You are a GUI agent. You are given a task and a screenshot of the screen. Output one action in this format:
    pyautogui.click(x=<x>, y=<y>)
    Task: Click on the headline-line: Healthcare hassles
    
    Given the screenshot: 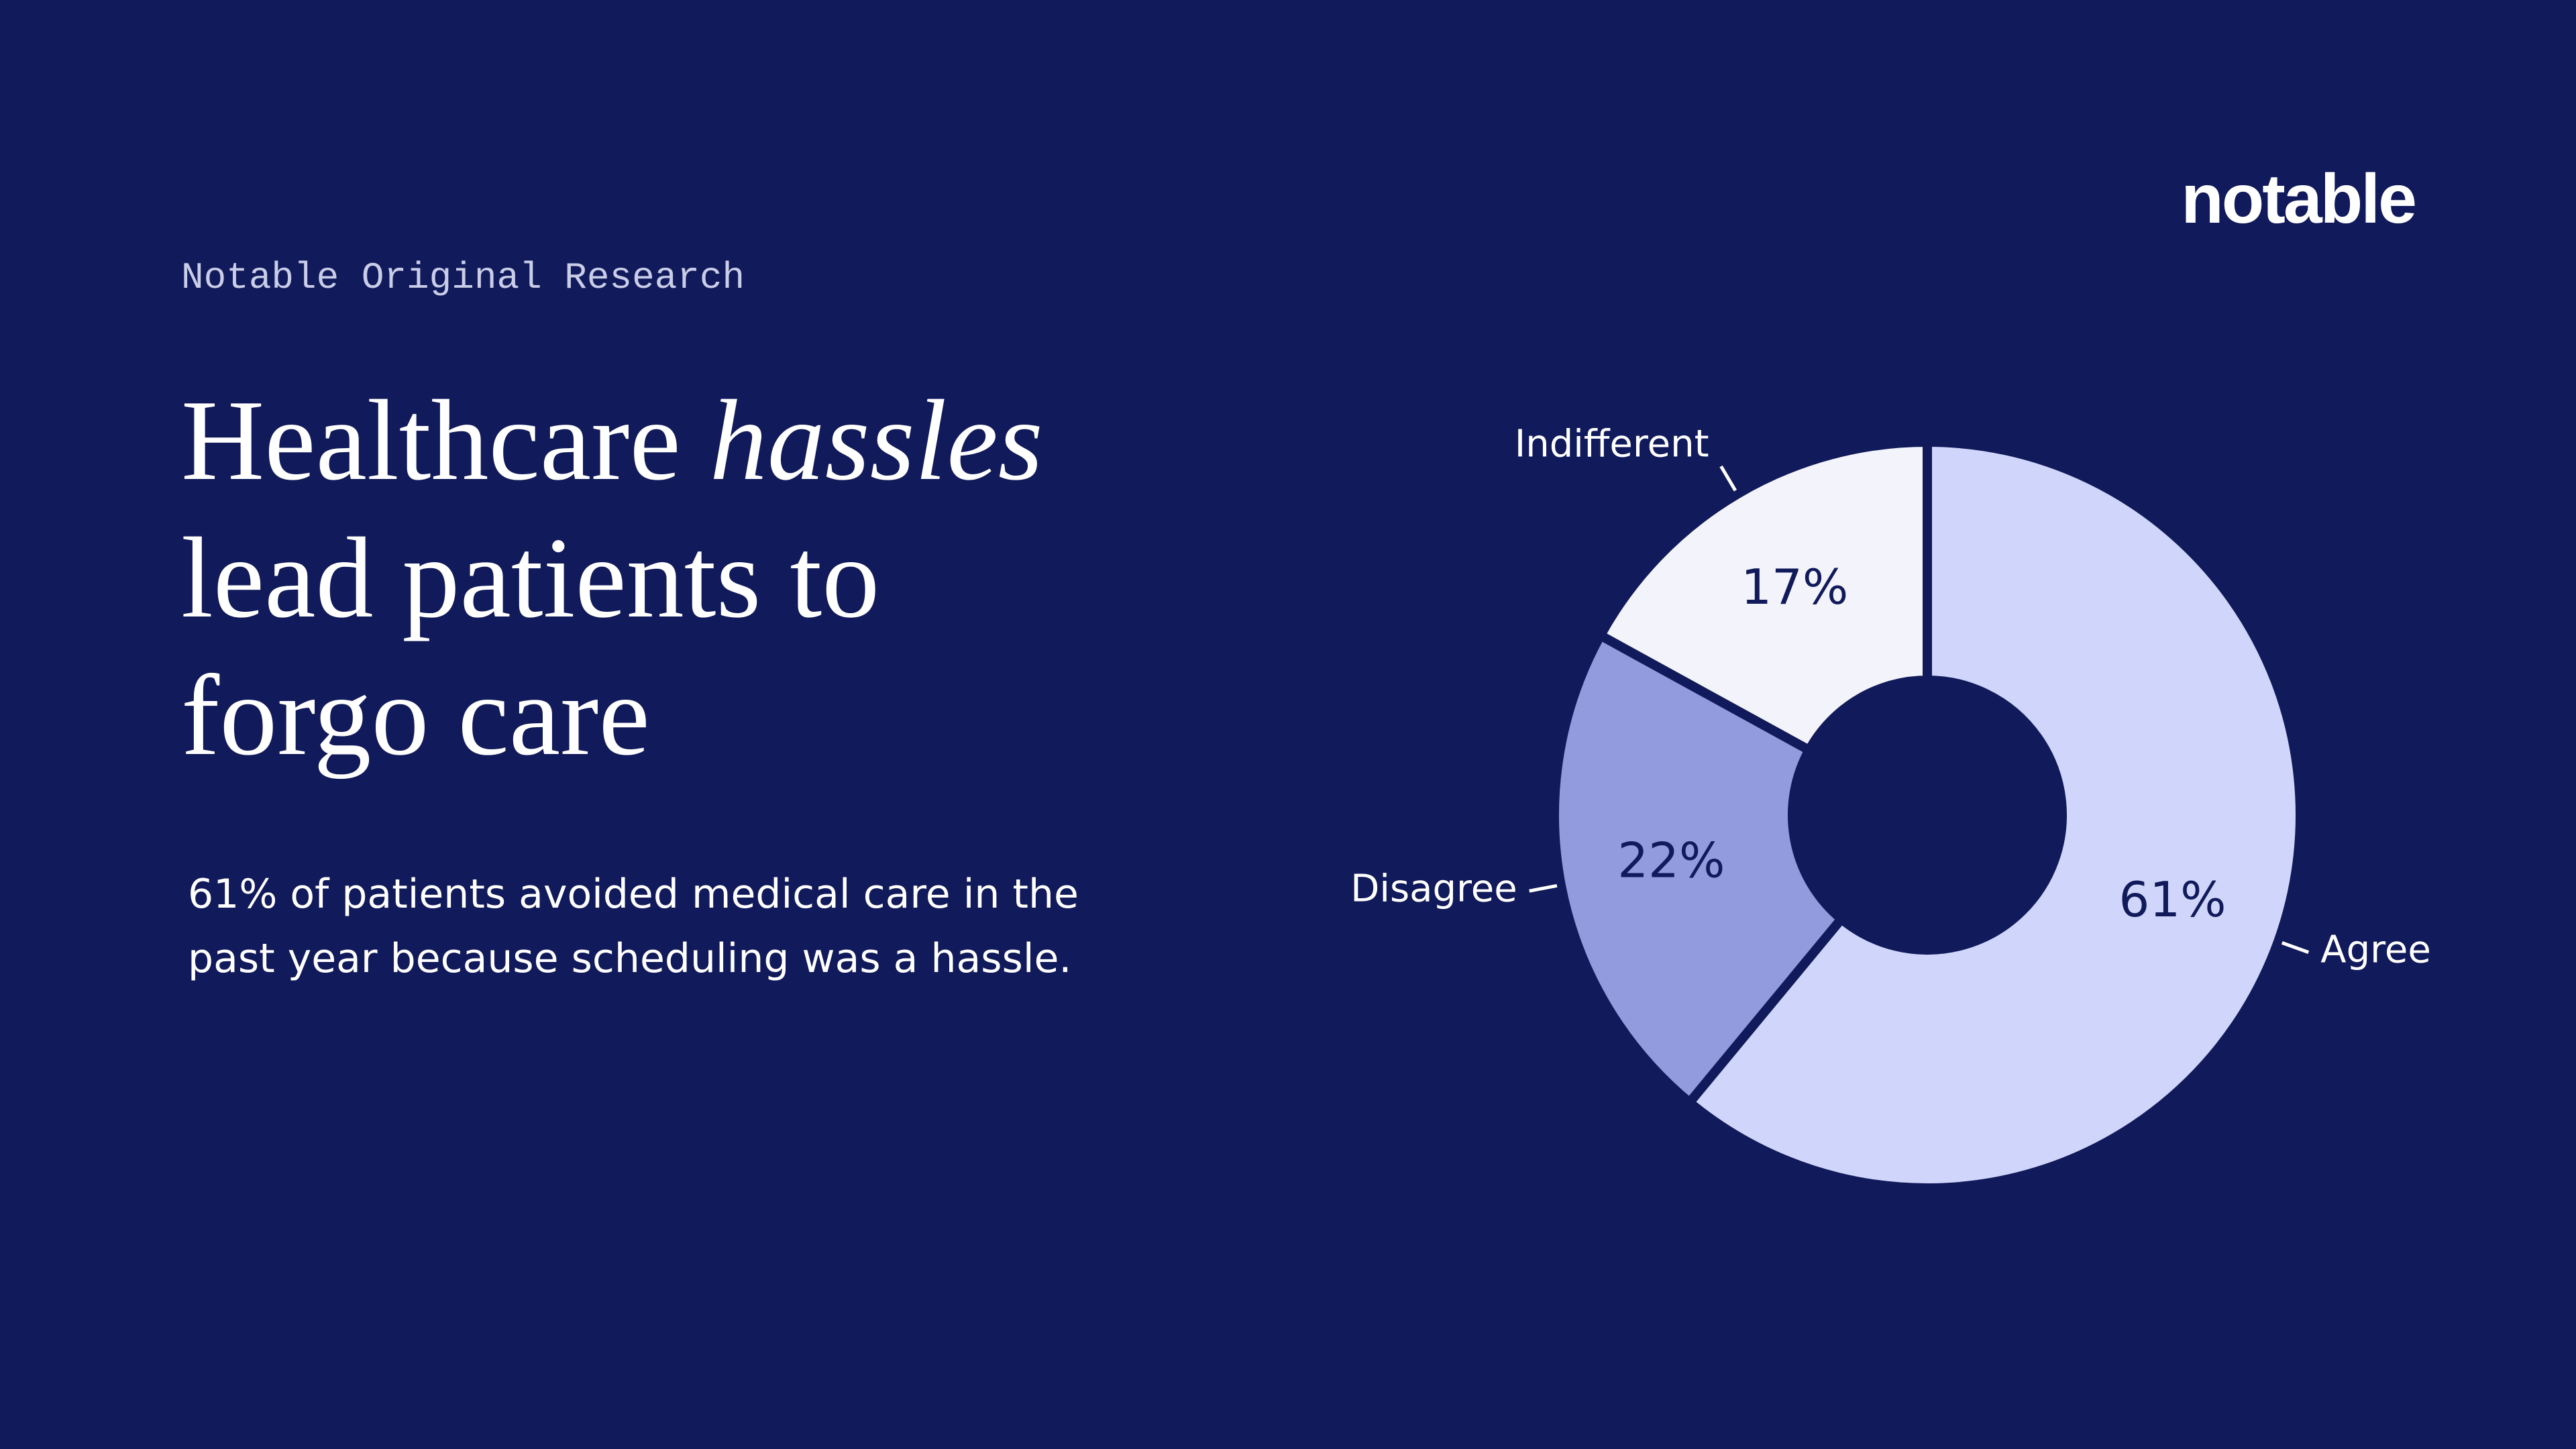 What is the action you would take?
    pyautogui.click(x=612, y=441)
    